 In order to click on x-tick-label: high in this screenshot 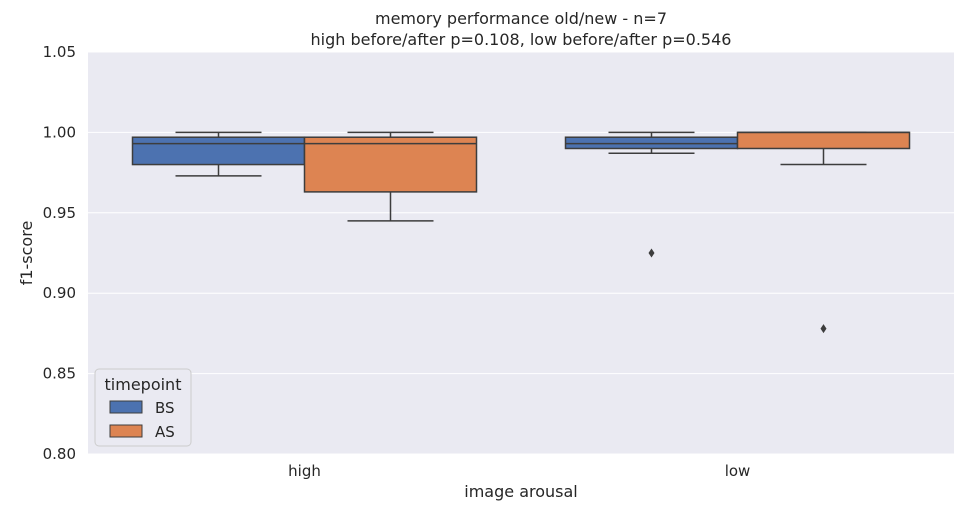, I will do `click(304, 471)`.